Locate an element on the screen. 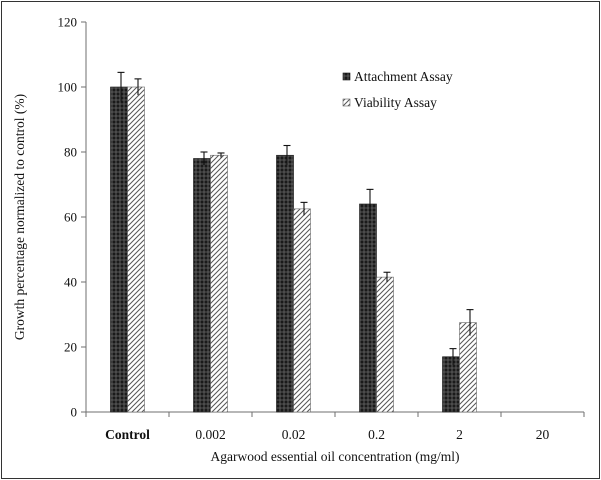  y-tick-label: 60 is located at coordinates (70, 217).